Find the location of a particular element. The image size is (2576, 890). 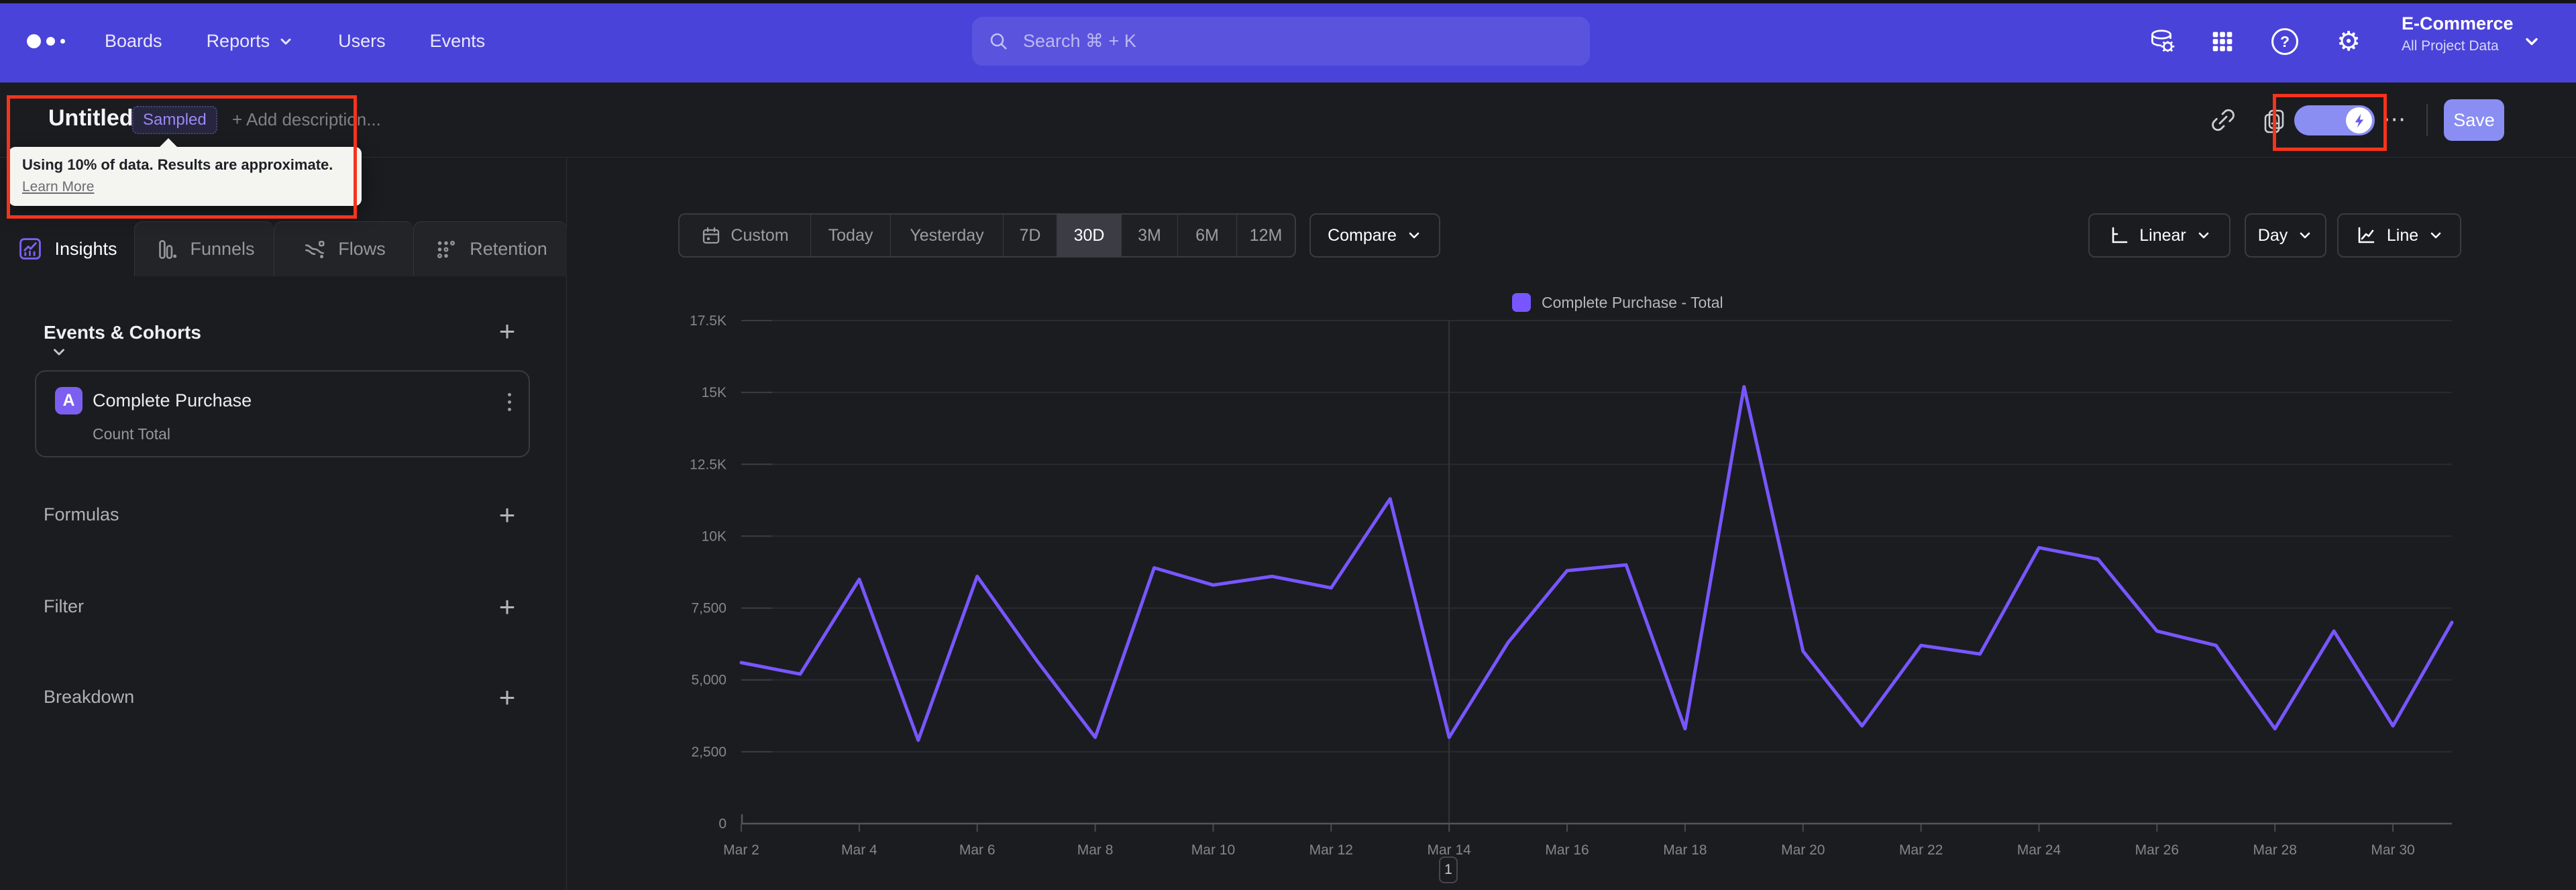

range-30d: 30D is located at coordinates (1089, 235).